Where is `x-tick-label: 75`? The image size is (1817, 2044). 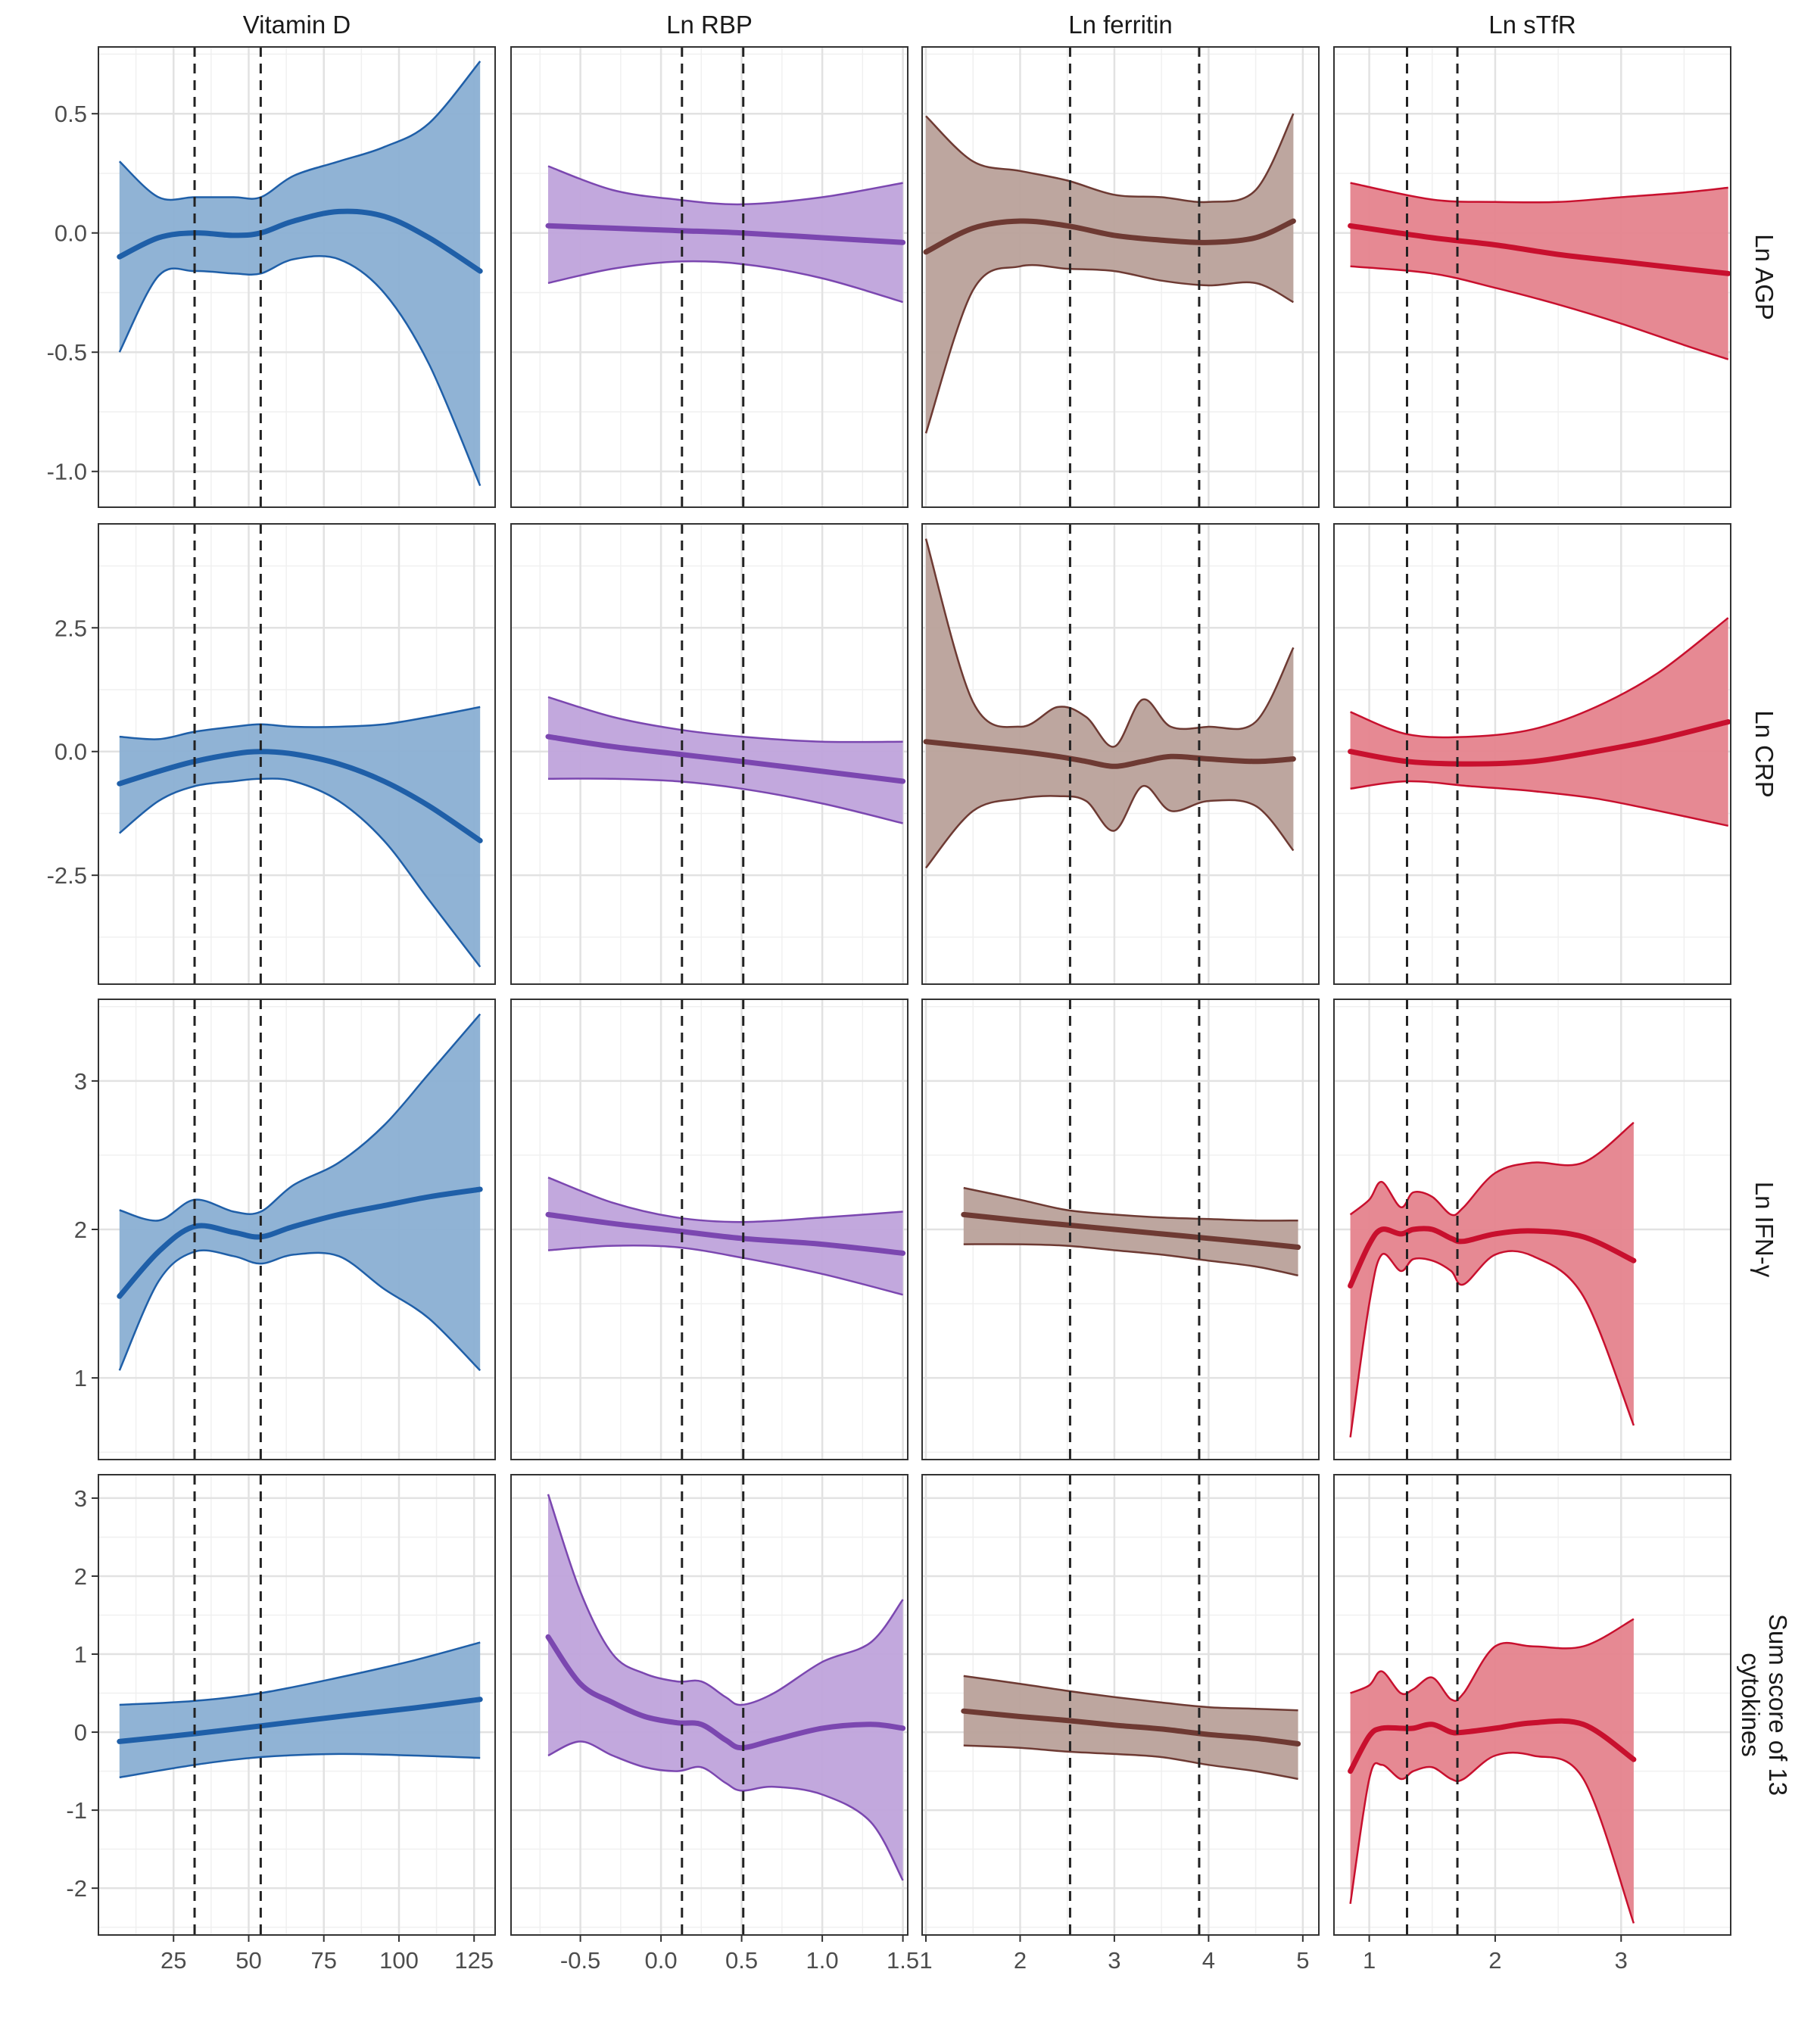
x-tick-label: 75 is located at coordinates (323, 1960).